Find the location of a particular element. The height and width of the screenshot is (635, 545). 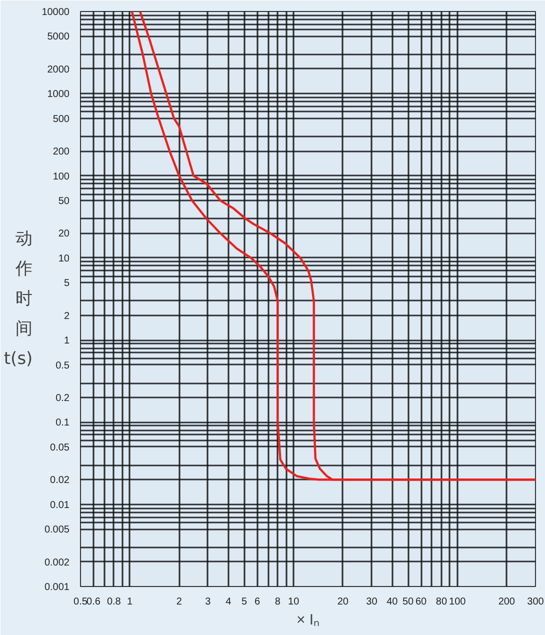

x-tick-label: 40 is located at coordinates (392, 602).